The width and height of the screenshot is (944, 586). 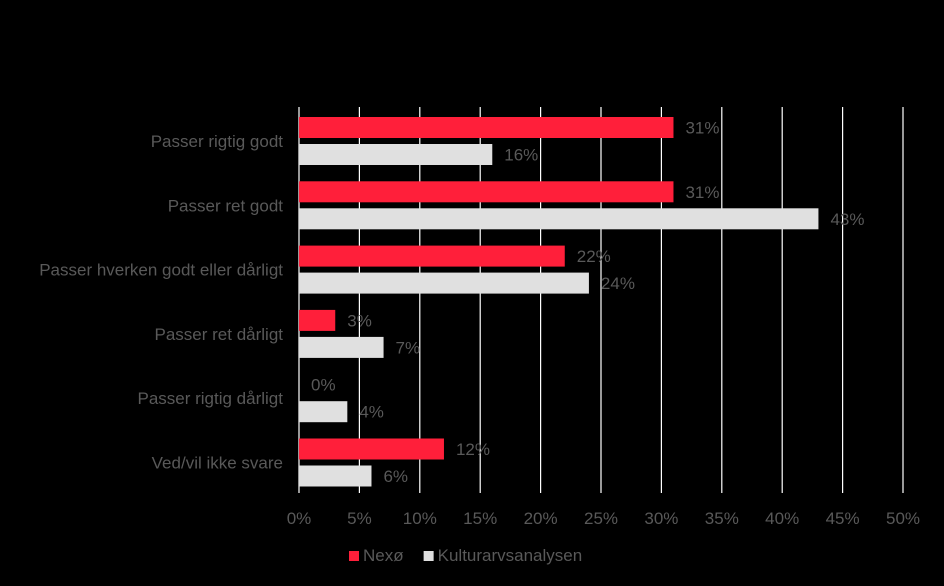 What do you see at coordinates (541, 518) in the screenshot?
I see `x-tick-label: 20%` at bounding box center [541, 518].